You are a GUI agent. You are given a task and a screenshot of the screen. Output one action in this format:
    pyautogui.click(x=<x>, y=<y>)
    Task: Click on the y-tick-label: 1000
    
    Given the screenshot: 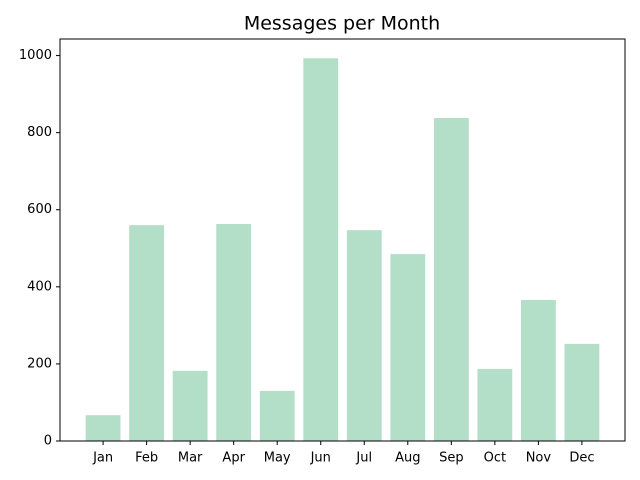 What is the action you would take?
    pyautogui.click(x=35, y=55)
    